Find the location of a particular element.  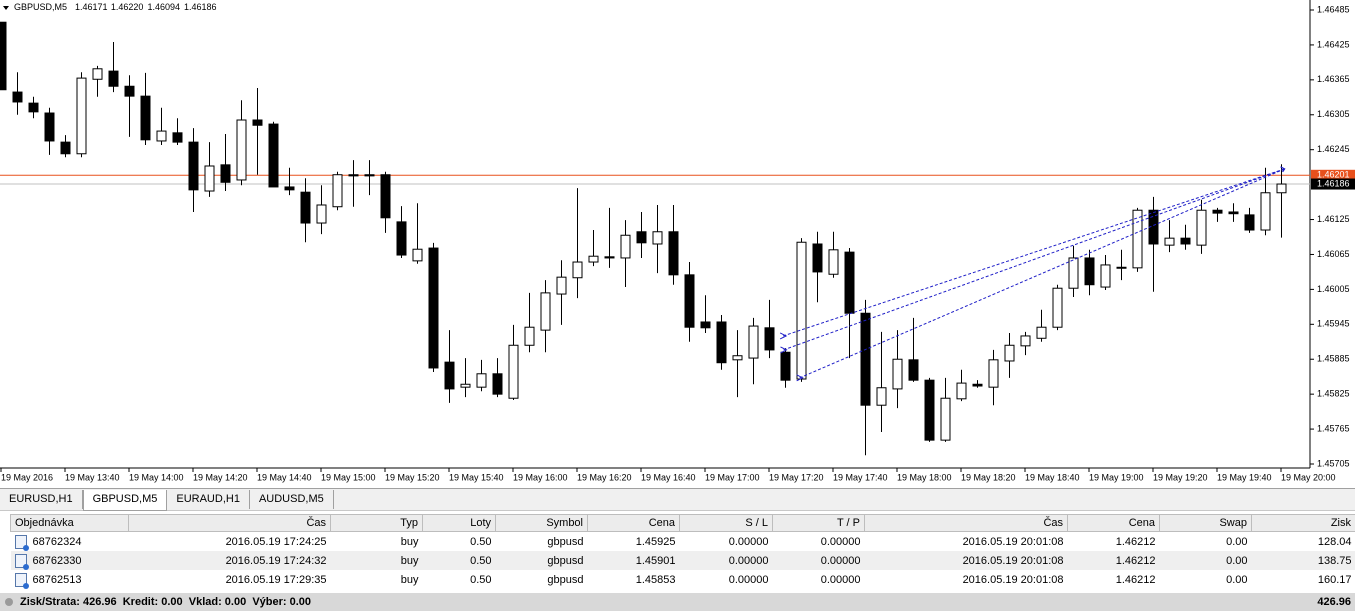

cell-text: 128.04 is located at coordinates (1334, 541).